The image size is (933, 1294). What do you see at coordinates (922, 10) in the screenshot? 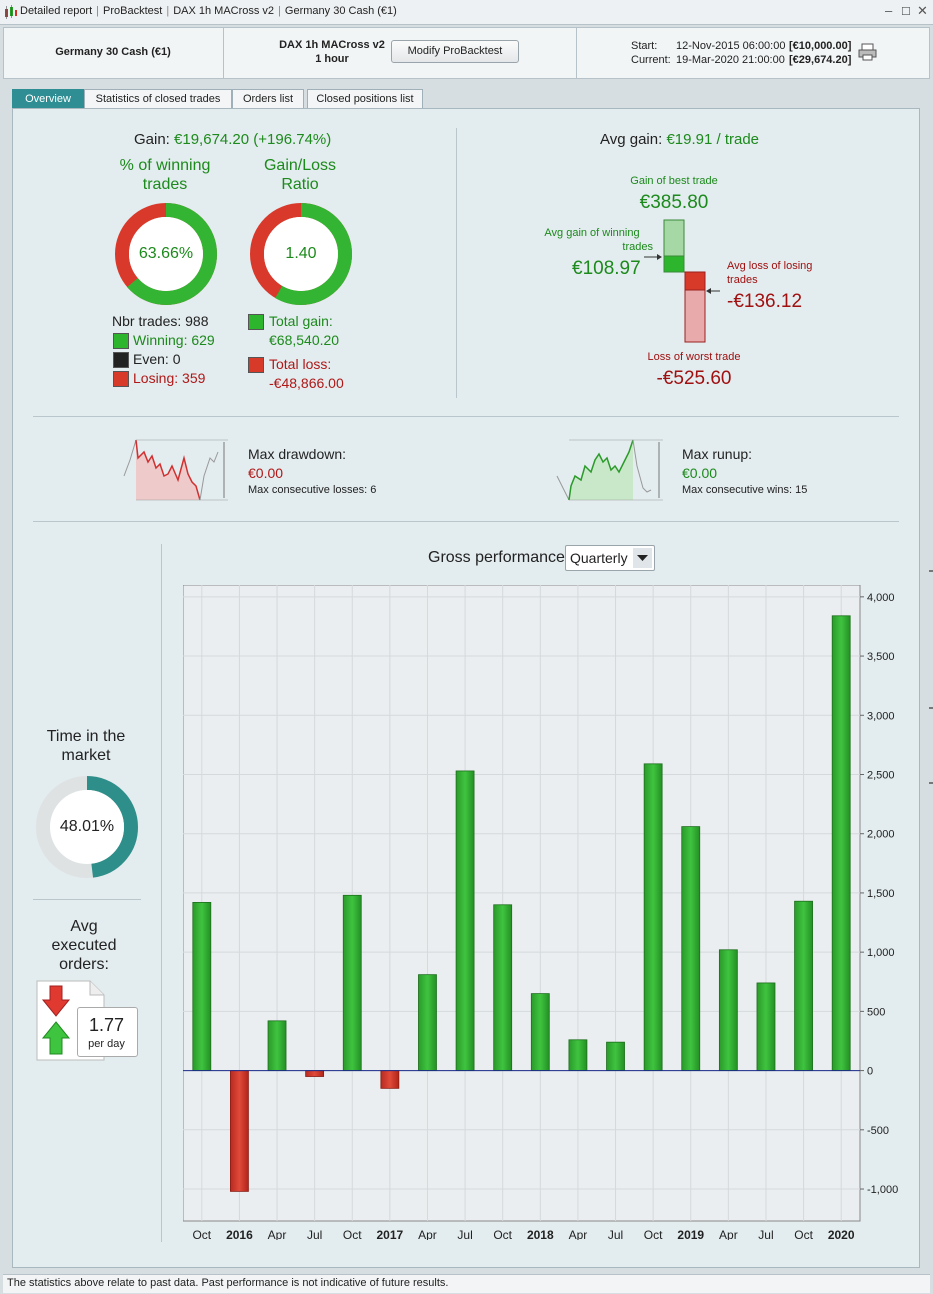
I see `close-icon: ✕` at bounding box center [922, 10].